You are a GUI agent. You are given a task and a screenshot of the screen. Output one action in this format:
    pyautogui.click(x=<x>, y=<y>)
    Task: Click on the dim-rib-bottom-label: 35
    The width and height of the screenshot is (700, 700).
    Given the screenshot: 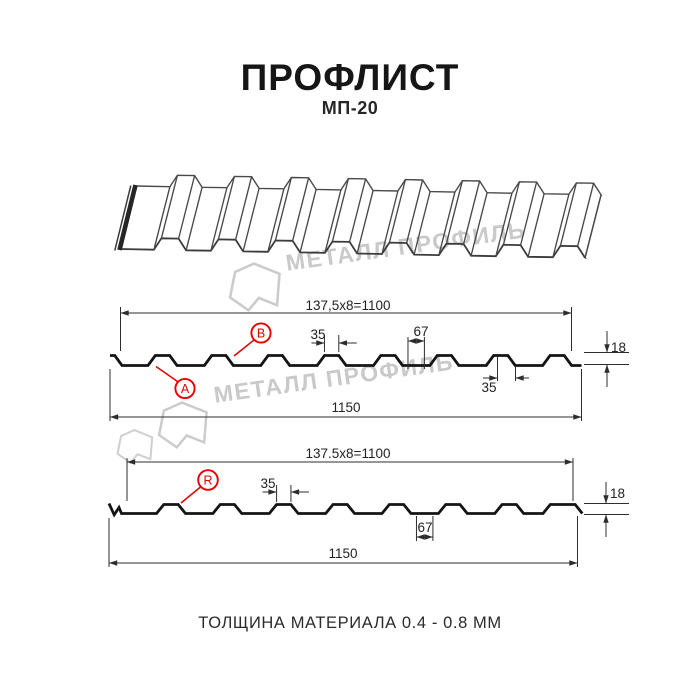 What is the action you would take?
    pyautogui.click(x=488, y=387)
    